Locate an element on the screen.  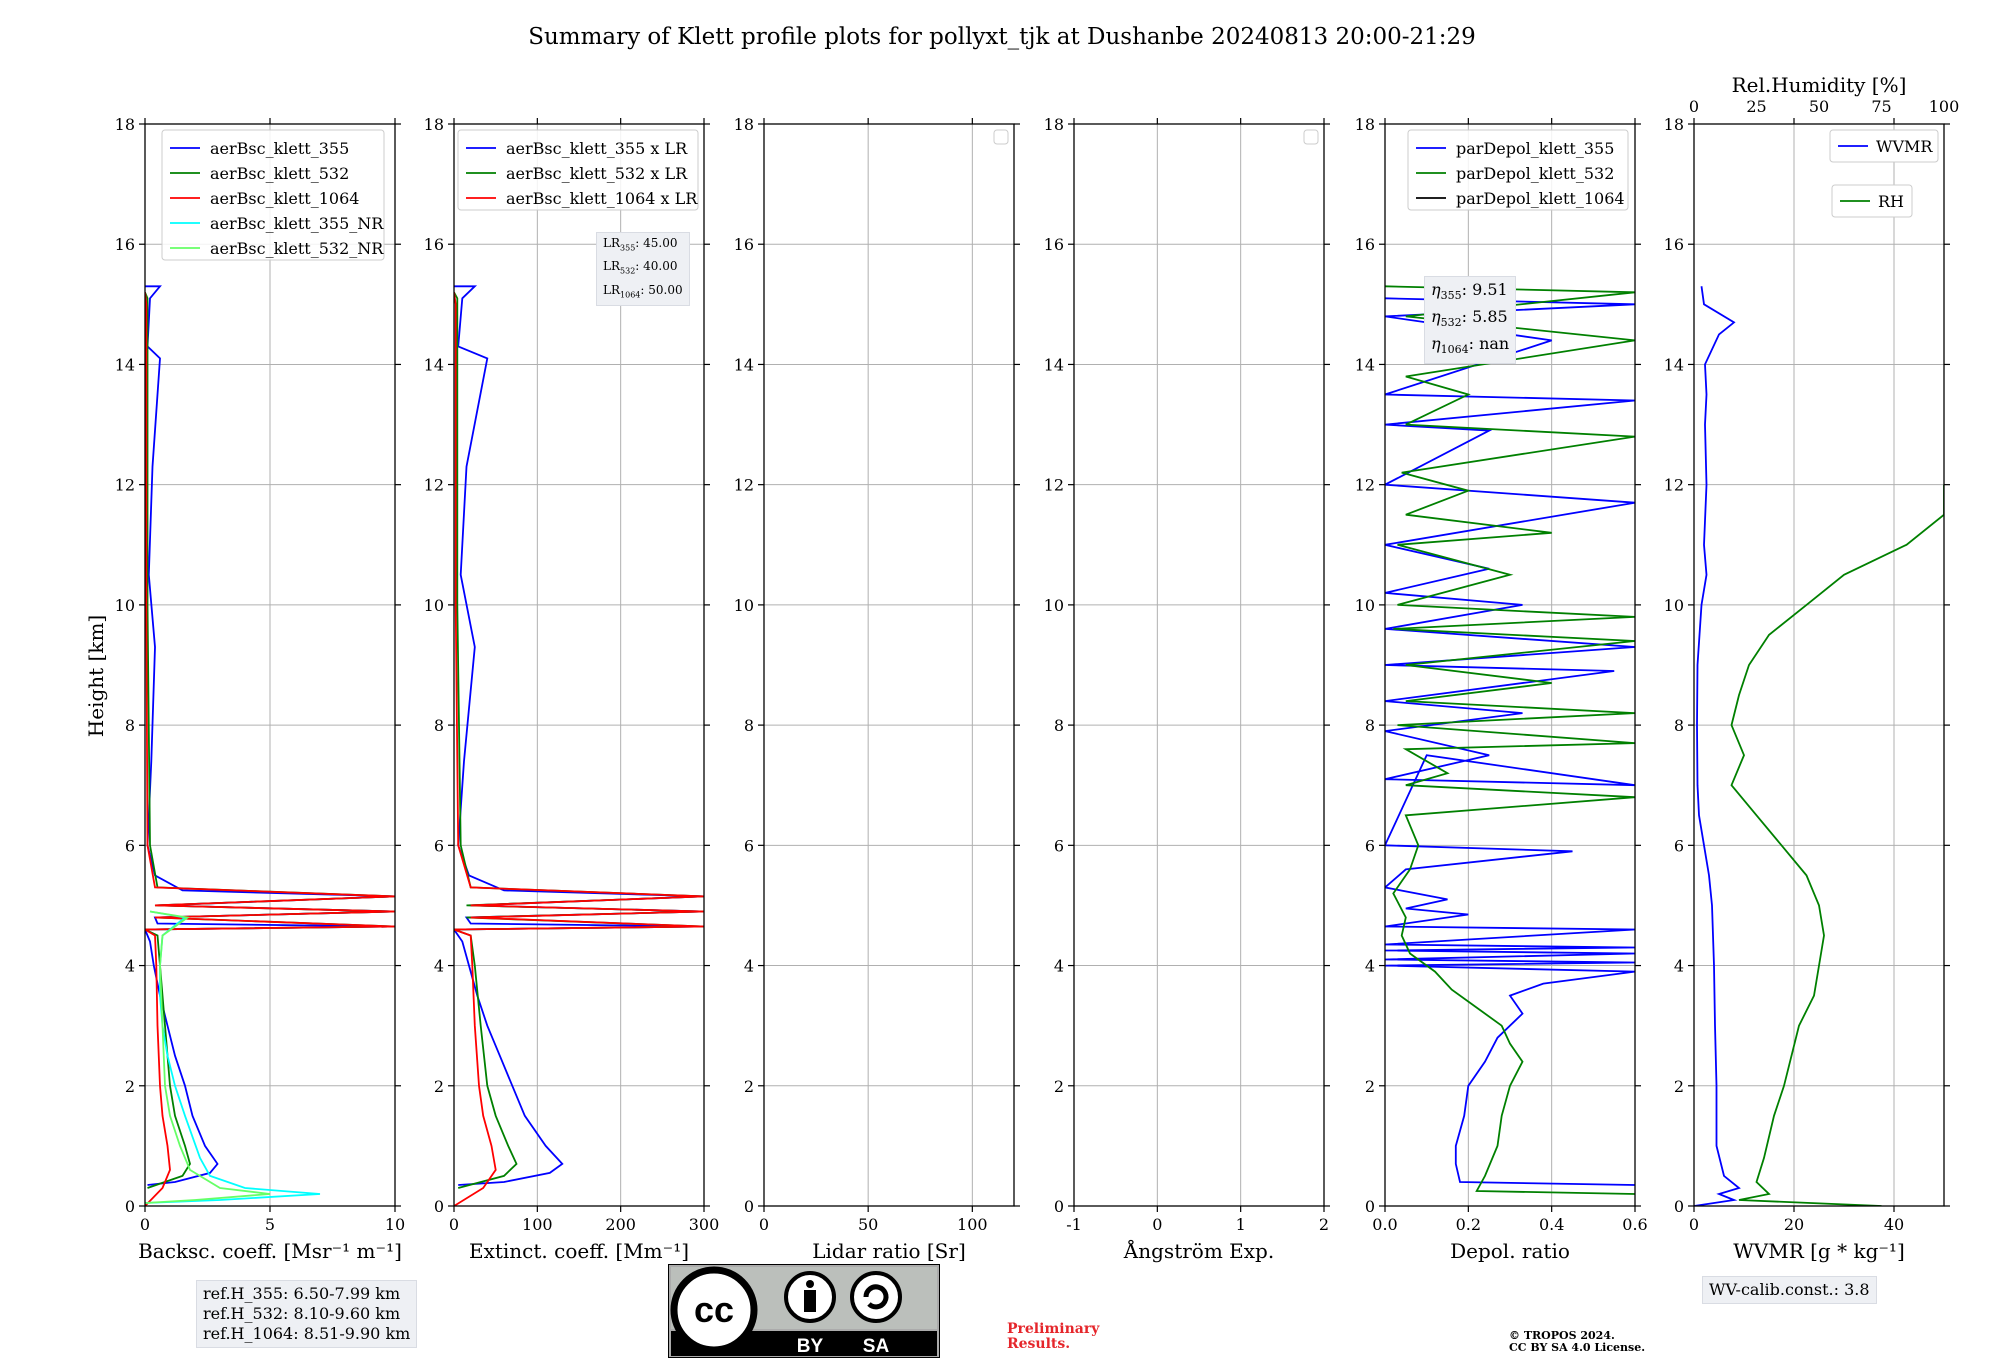
legend-label: aerBsc_klett_532 is located at coordinates (279, 173).